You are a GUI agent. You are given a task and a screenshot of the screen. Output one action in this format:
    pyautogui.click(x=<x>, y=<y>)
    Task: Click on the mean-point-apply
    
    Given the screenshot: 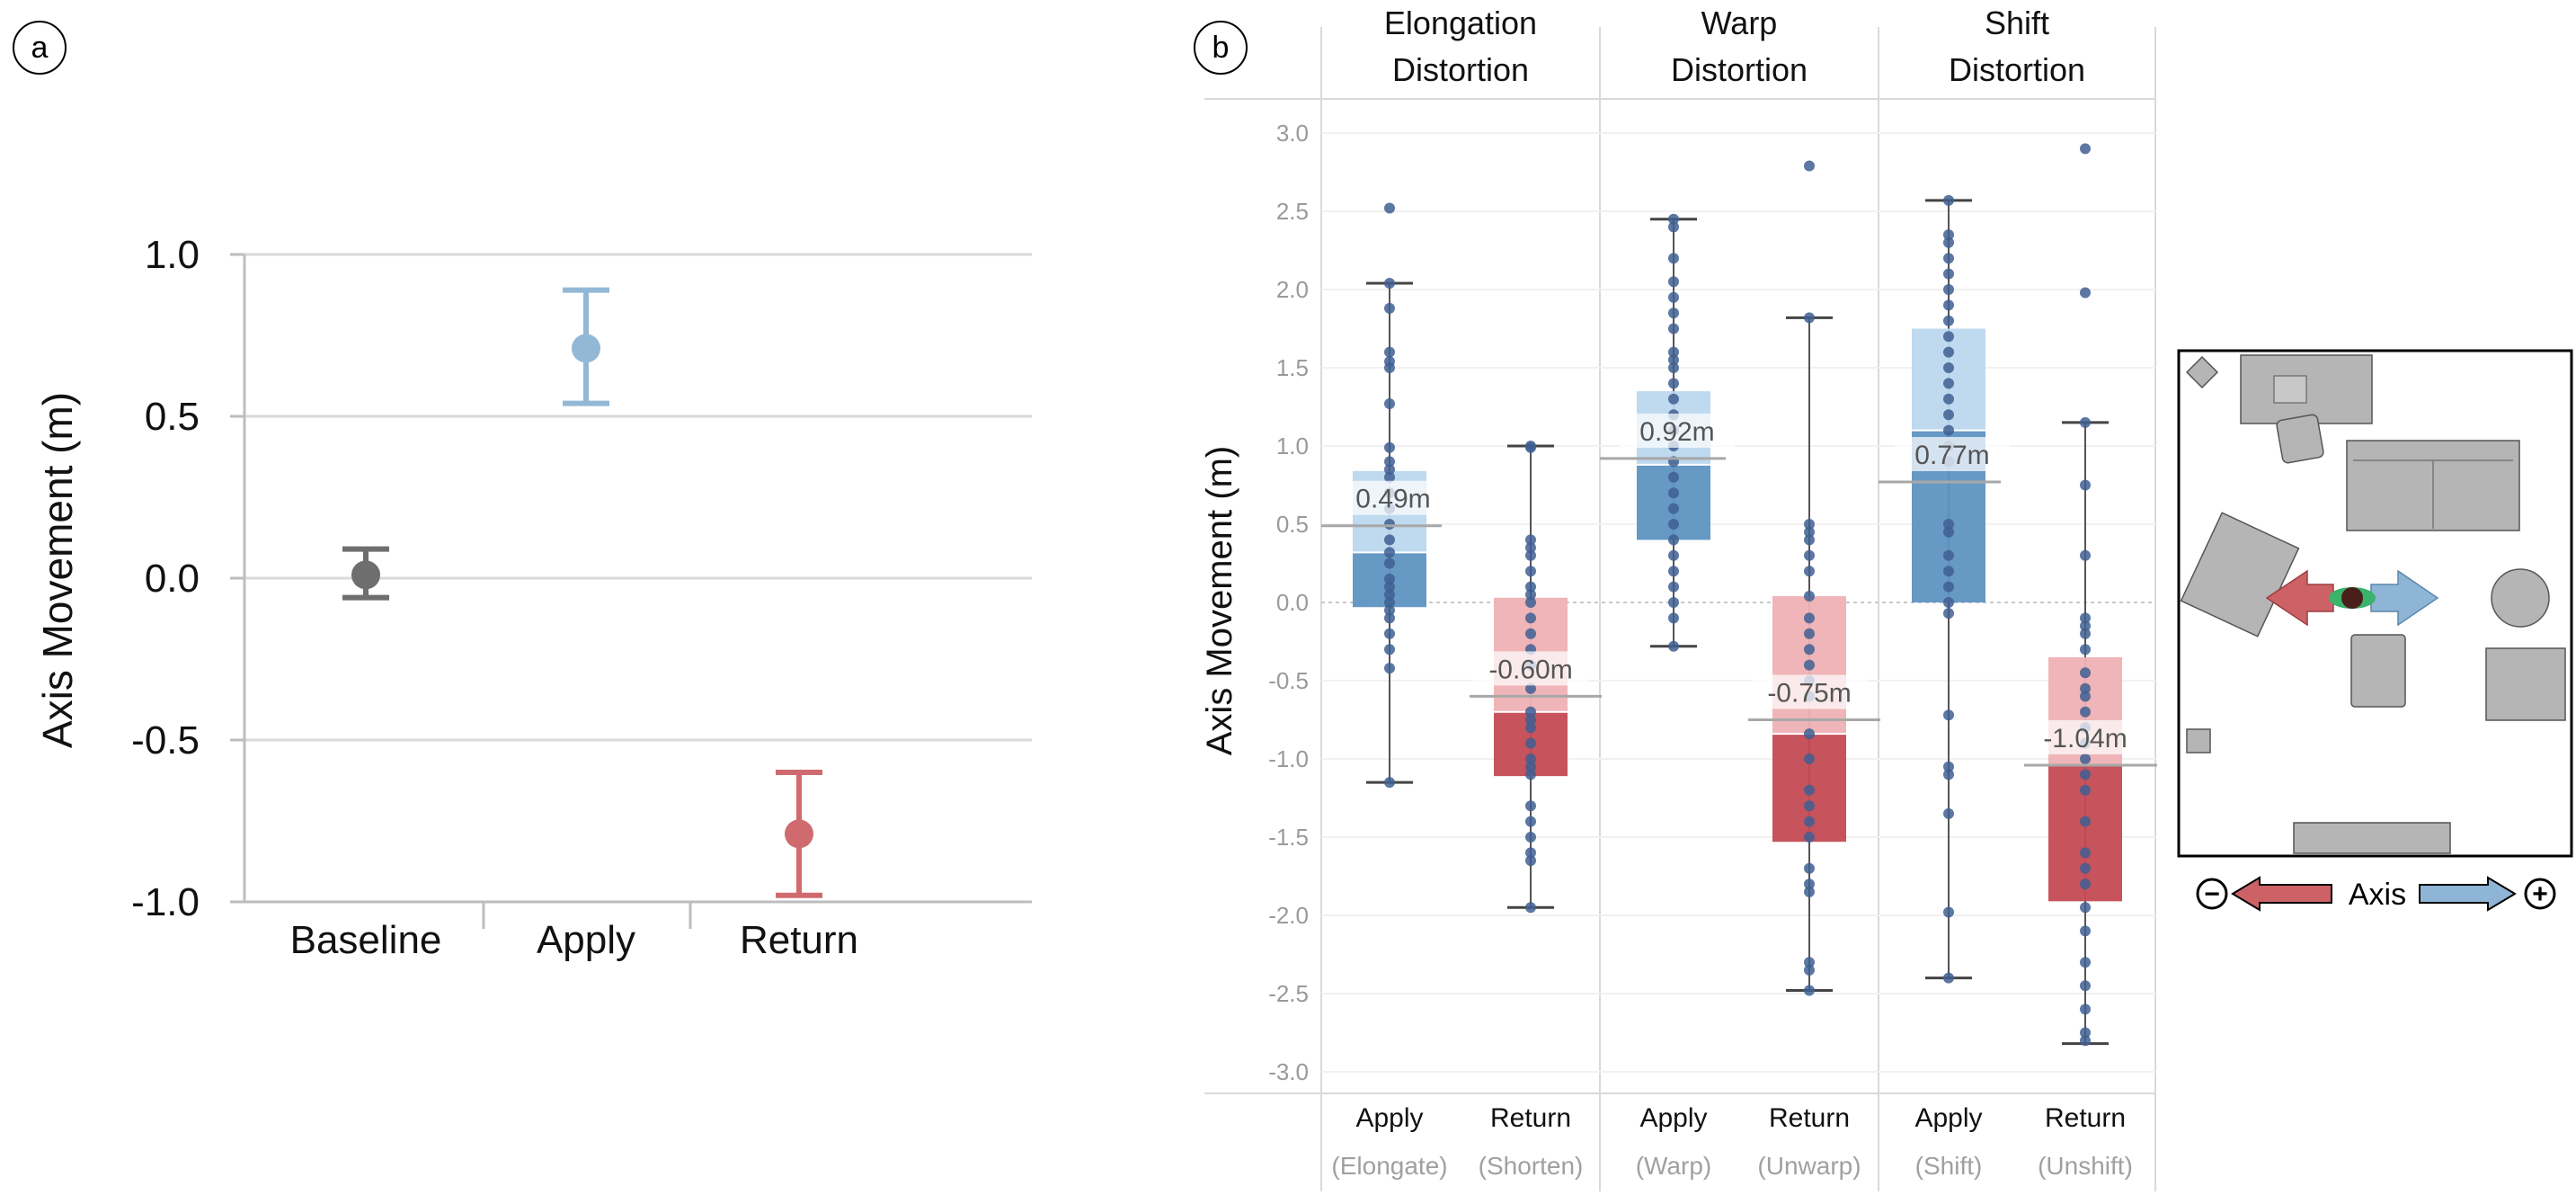 What is the action you would take?
    pyautogui.click(x=586, y=348)
    